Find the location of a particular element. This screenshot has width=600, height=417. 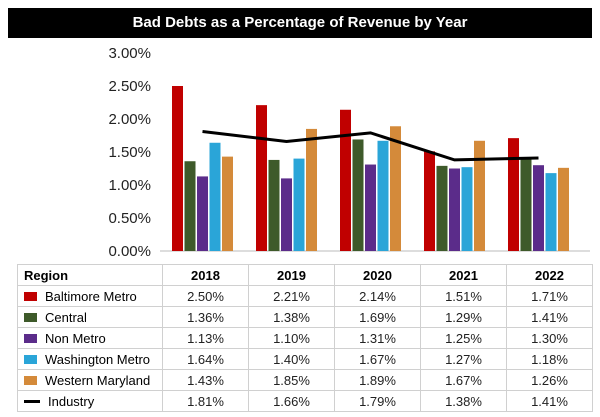

table-cell-value: 1.36% is located at coordinates (205, 317).